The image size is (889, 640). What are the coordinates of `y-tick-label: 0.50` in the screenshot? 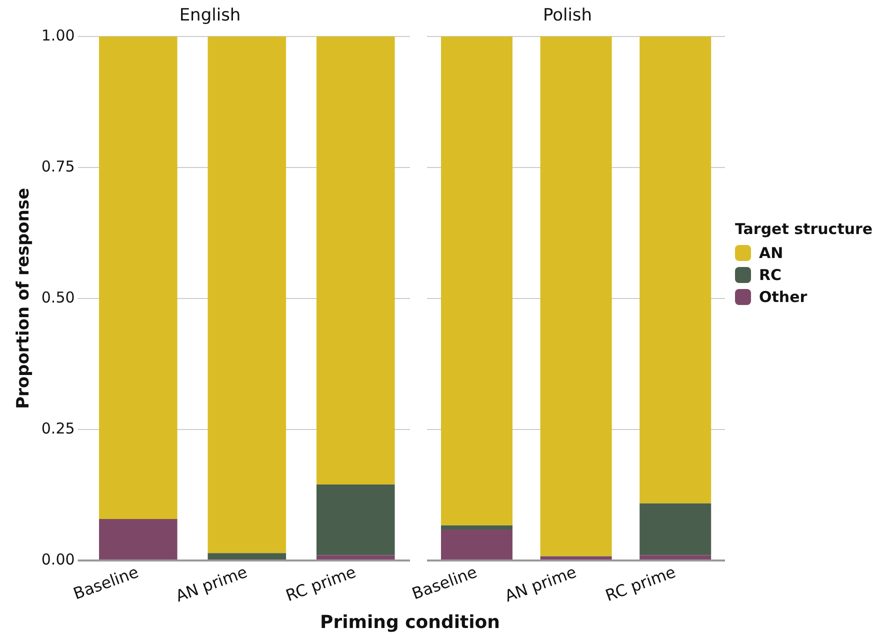 It's located at (58, 297).